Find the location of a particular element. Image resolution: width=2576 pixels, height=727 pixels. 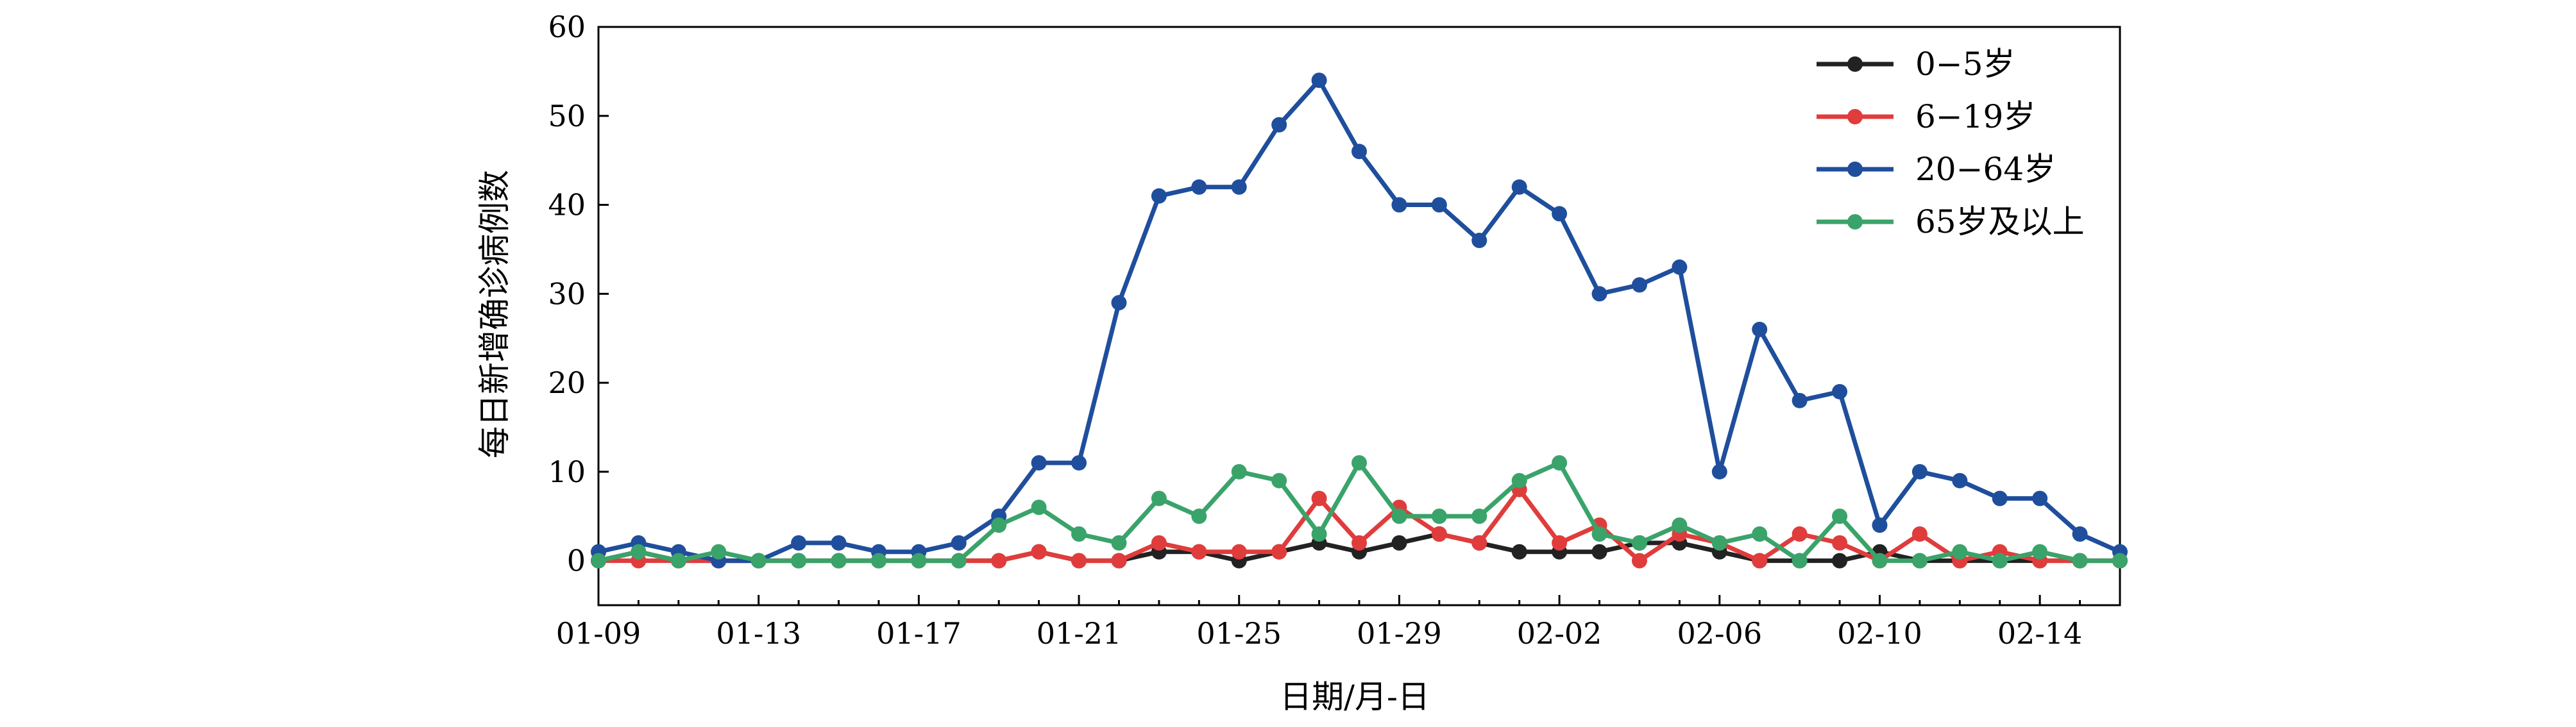

y-tick-label: 10 is located at coordinates (567, 472).